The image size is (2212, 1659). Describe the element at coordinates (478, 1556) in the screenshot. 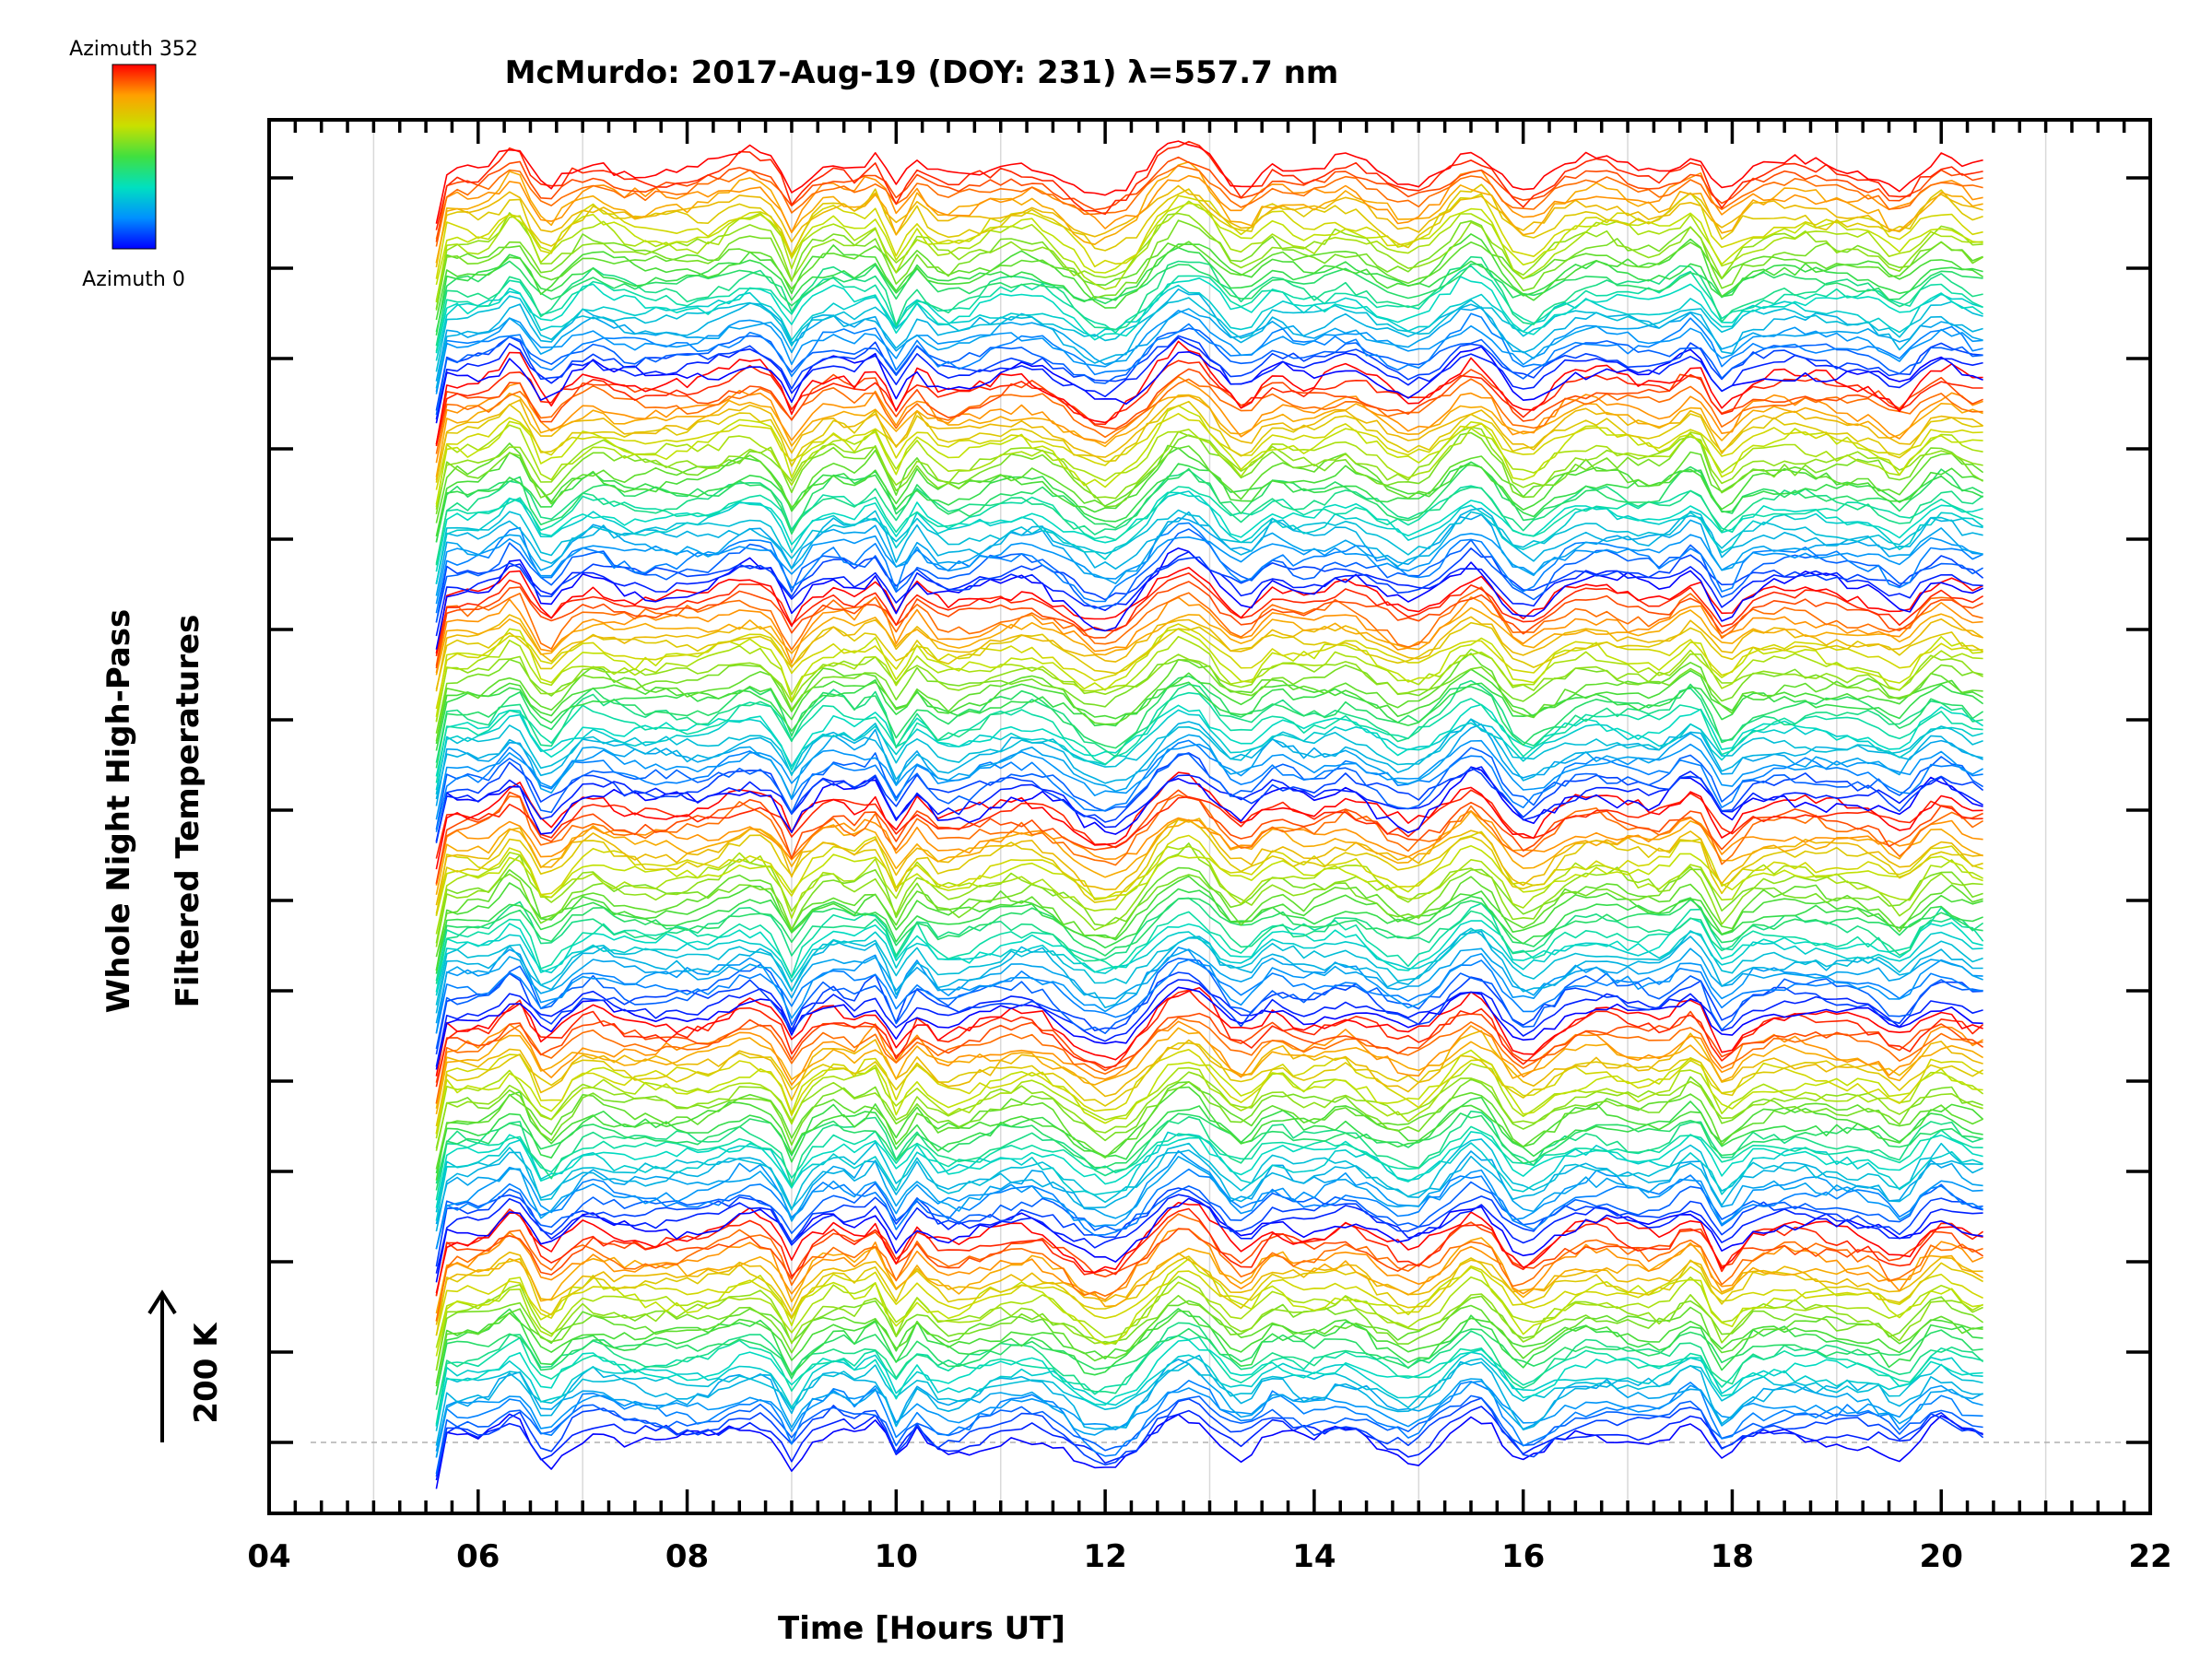

I see `x-tick-label: 06` at that location.